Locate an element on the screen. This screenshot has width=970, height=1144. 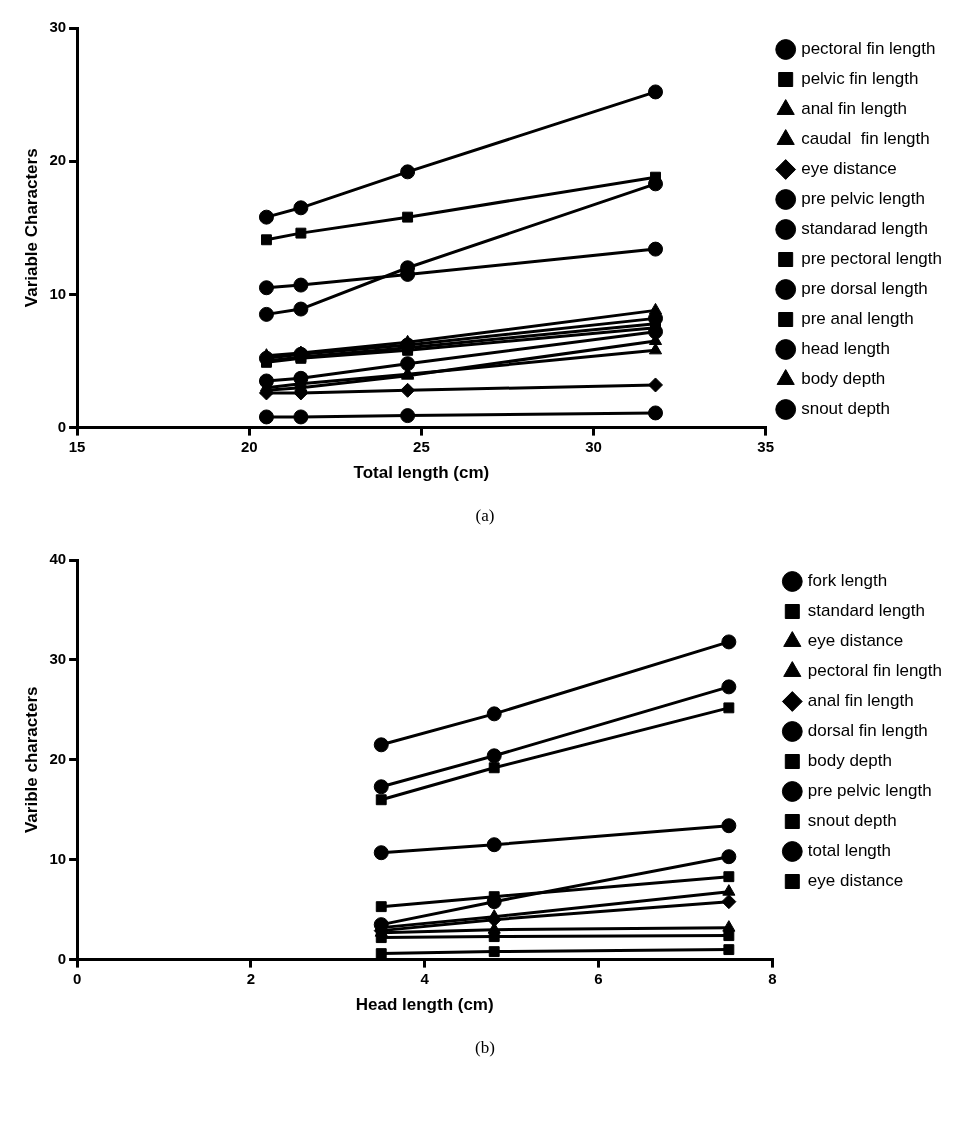
legend-label: total length is located at coordinates (849, 851).